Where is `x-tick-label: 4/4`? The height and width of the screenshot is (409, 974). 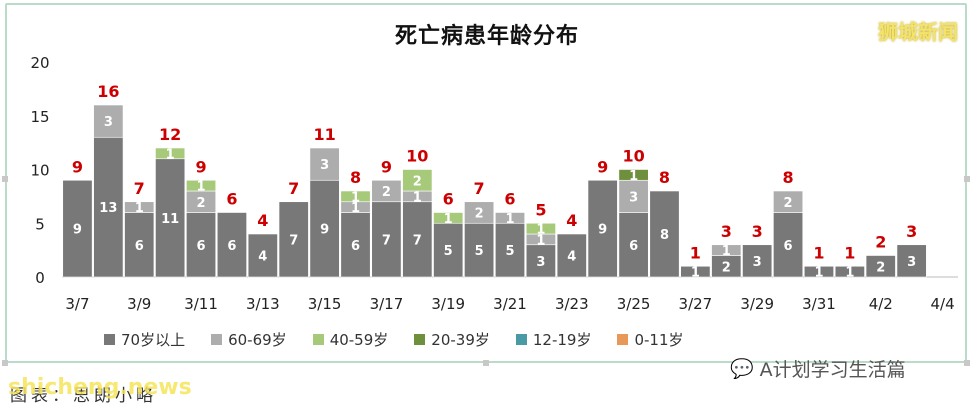 x-tick-label: 4/4 is located at coordinates (942, 304).